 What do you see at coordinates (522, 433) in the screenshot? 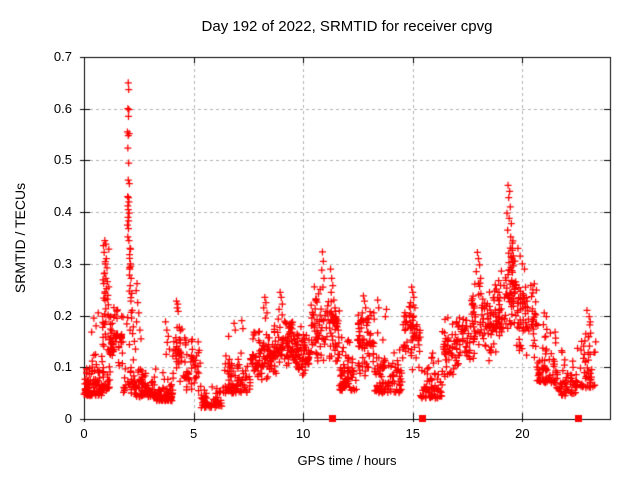
I see `x-tick-label: 20` at bounding box center [522, 433].